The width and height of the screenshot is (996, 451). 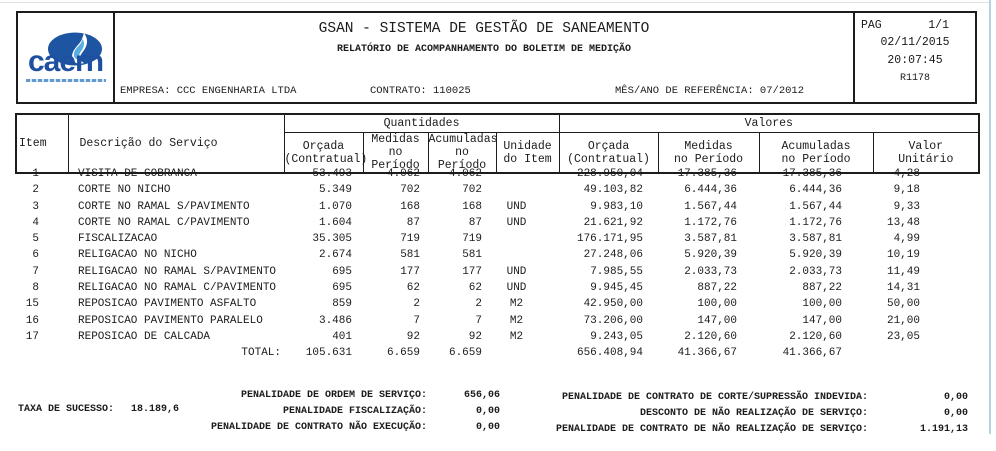 I want to click on cell: 23,05, so click(x=903, y=336).